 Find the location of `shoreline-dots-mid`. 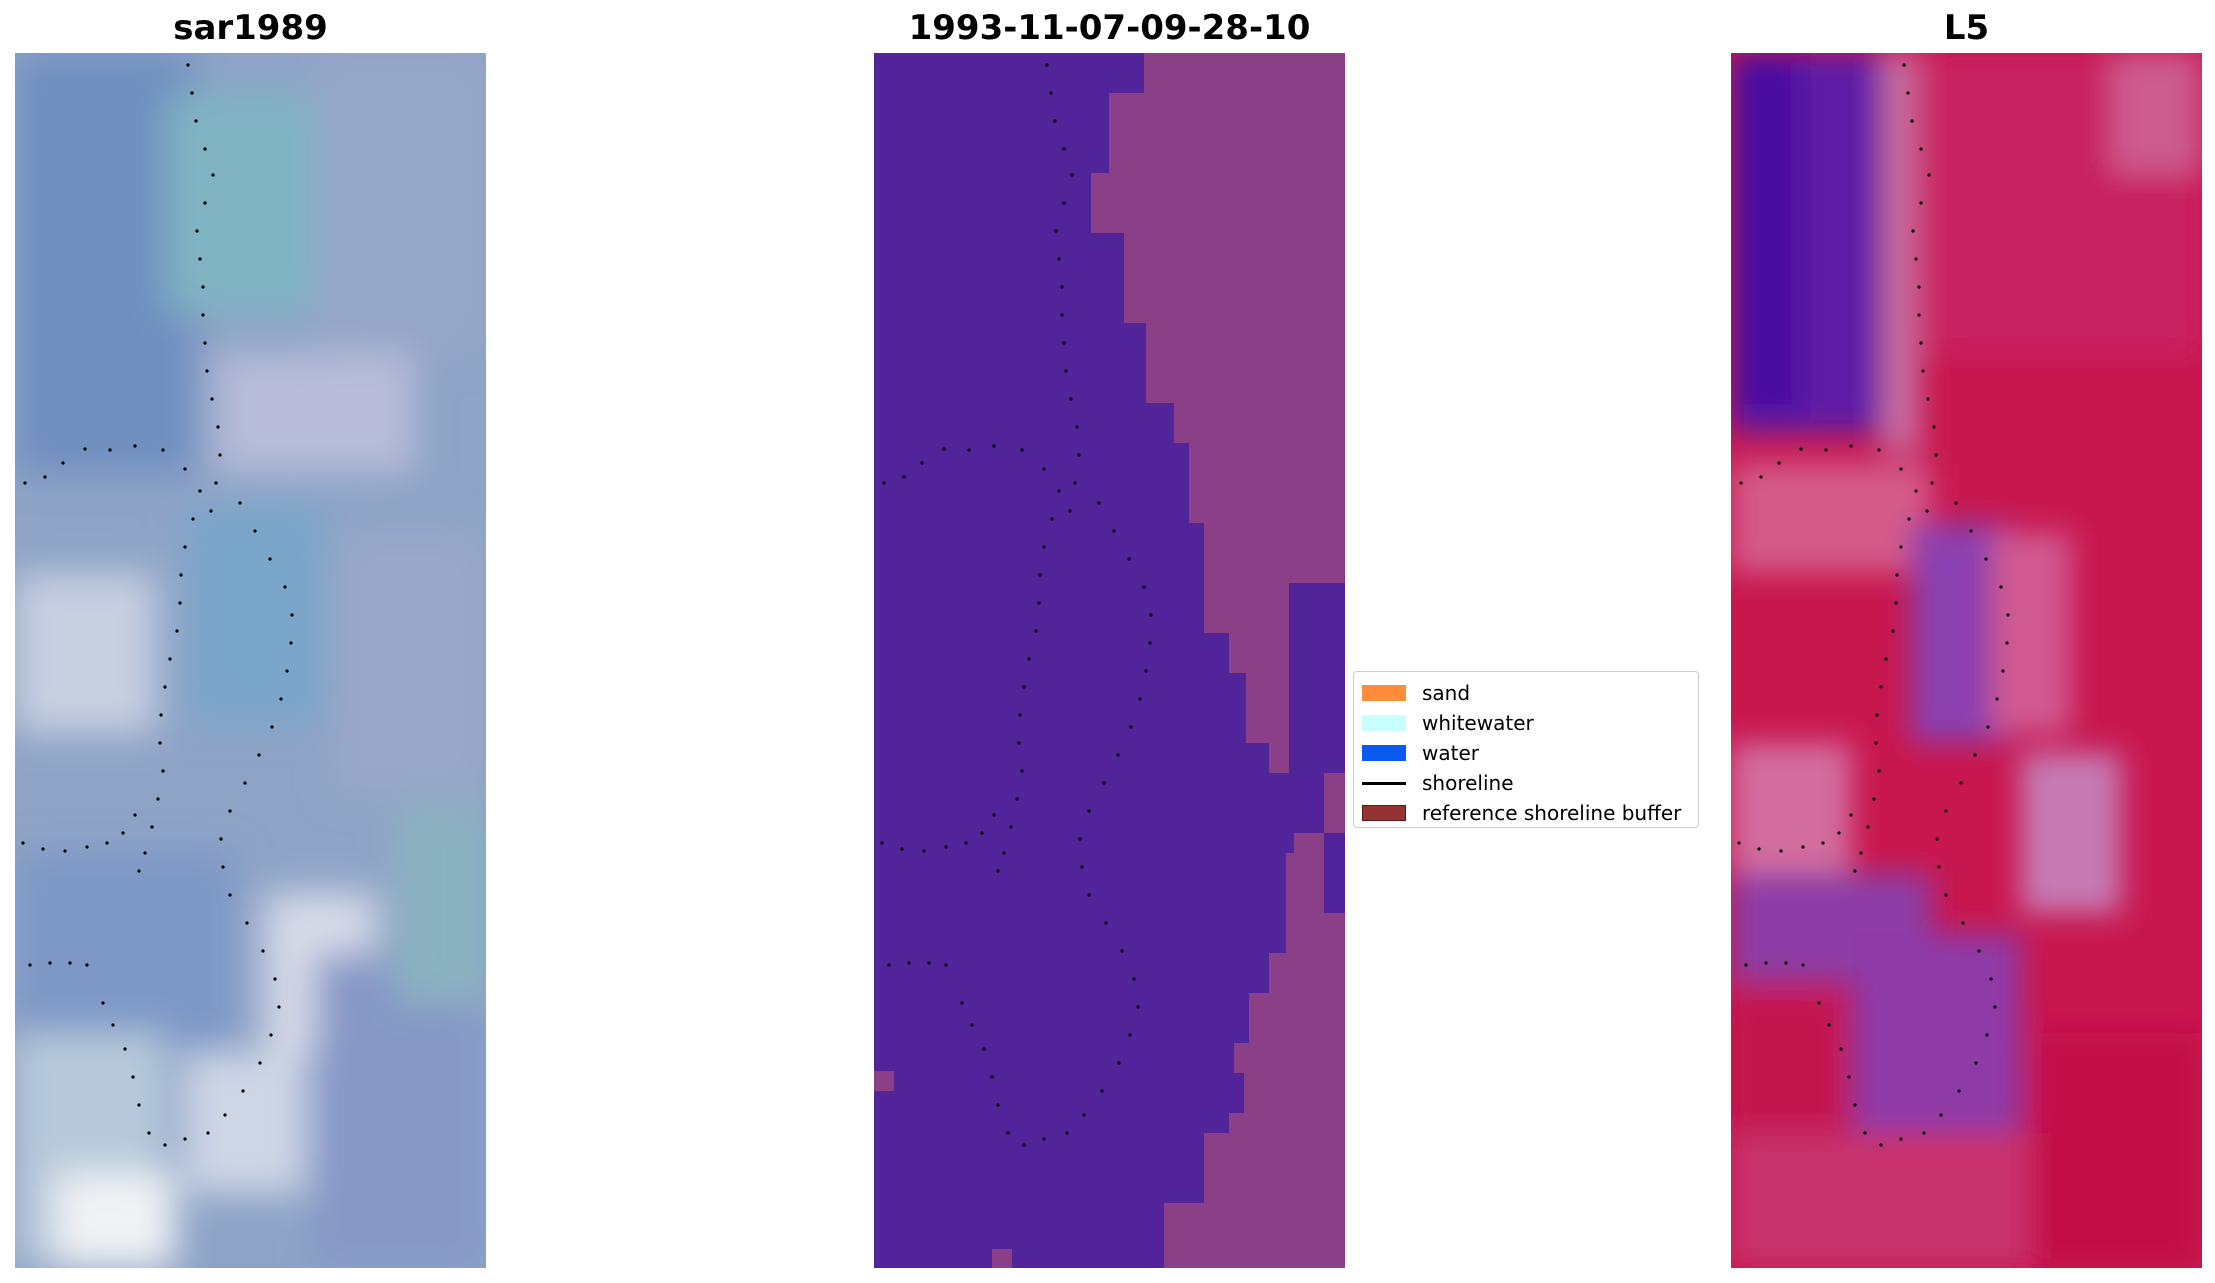

shoreline-dots-mid is located at coordinates (1016, 605).